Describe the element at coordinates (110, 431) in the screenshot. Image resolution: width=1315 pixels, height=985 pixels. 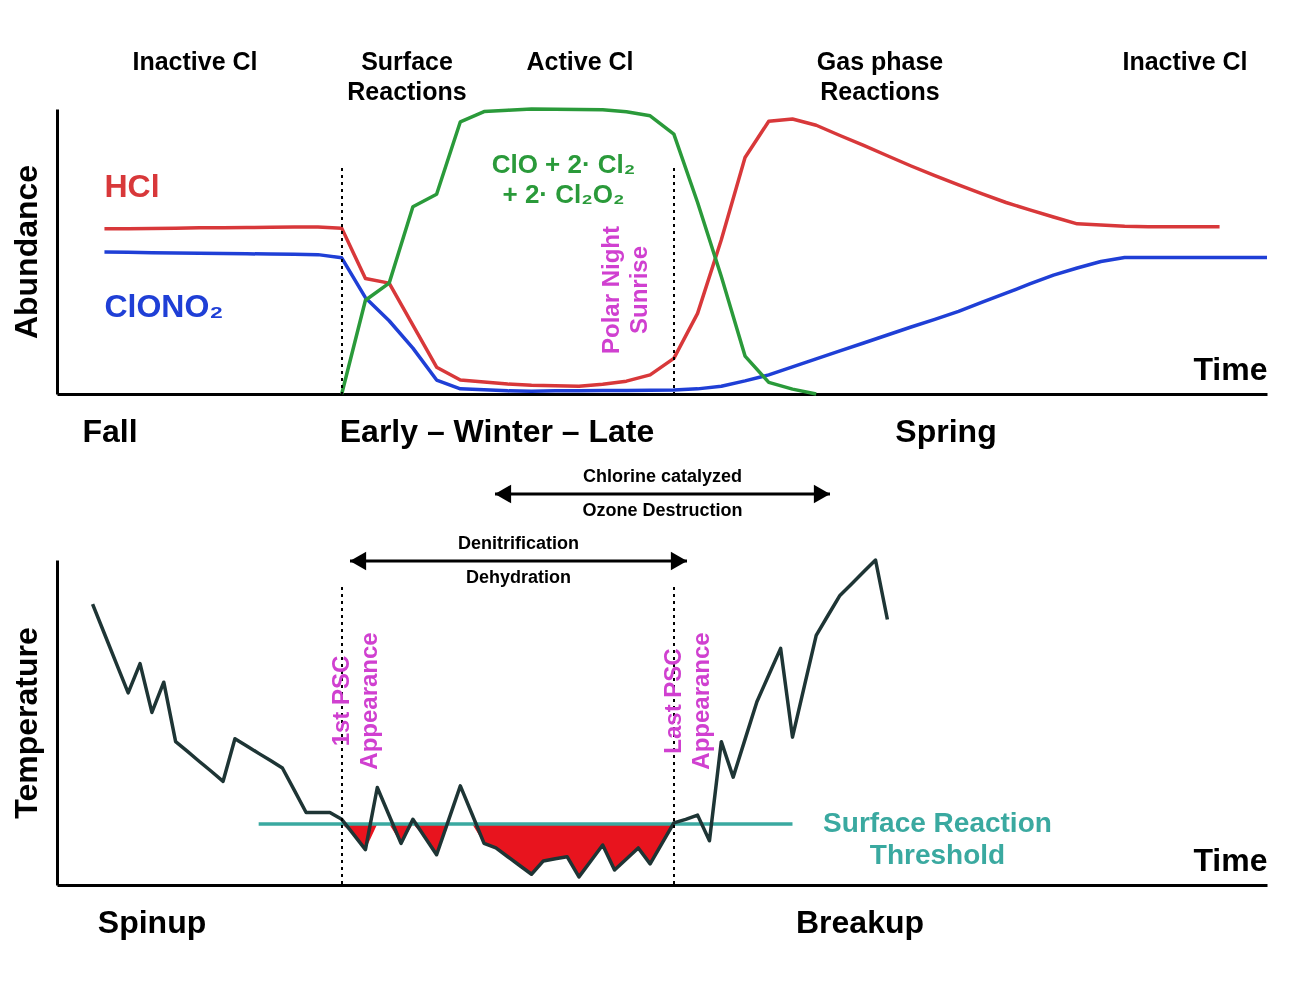
I see `text: Fall` at that location.